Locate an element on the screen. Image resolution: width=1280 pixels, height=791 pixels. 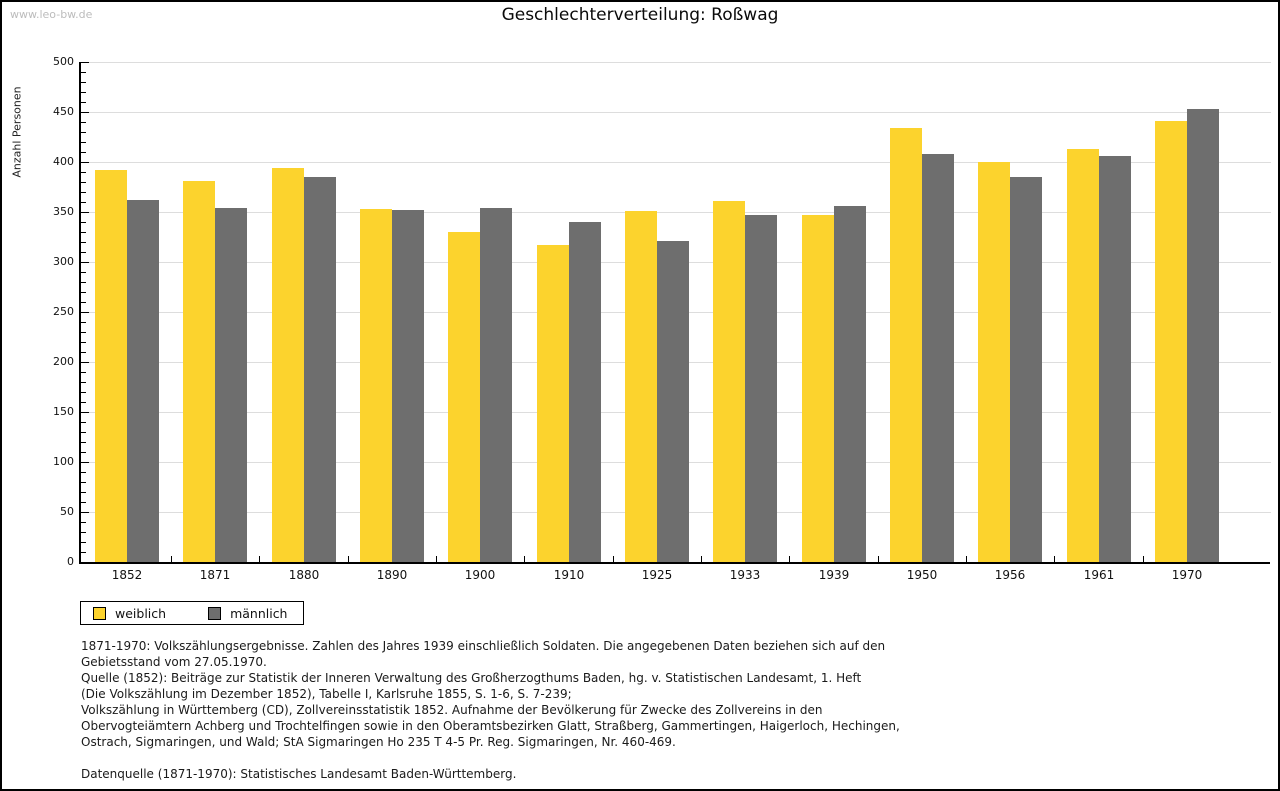
legend-item-maennlich: männlich is located at coordinates (247, 613).